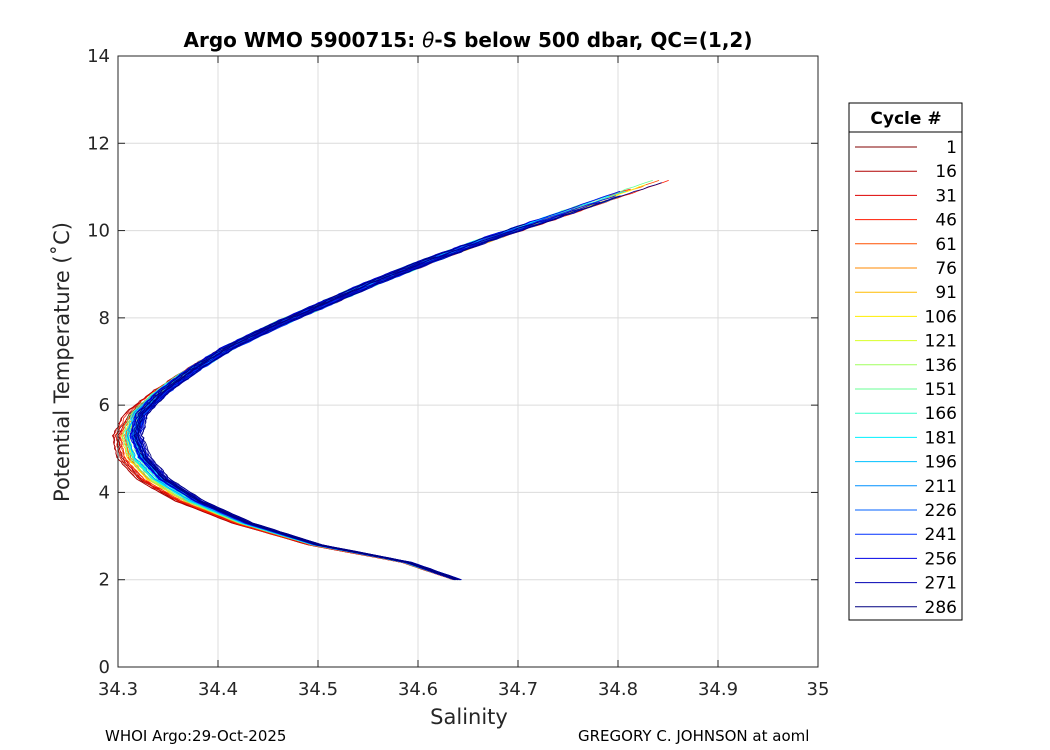 The image size is (1050, 750). Describe the element at coordinates (941, 463) in the screenshot. I see `legend-label: 196` at that location.